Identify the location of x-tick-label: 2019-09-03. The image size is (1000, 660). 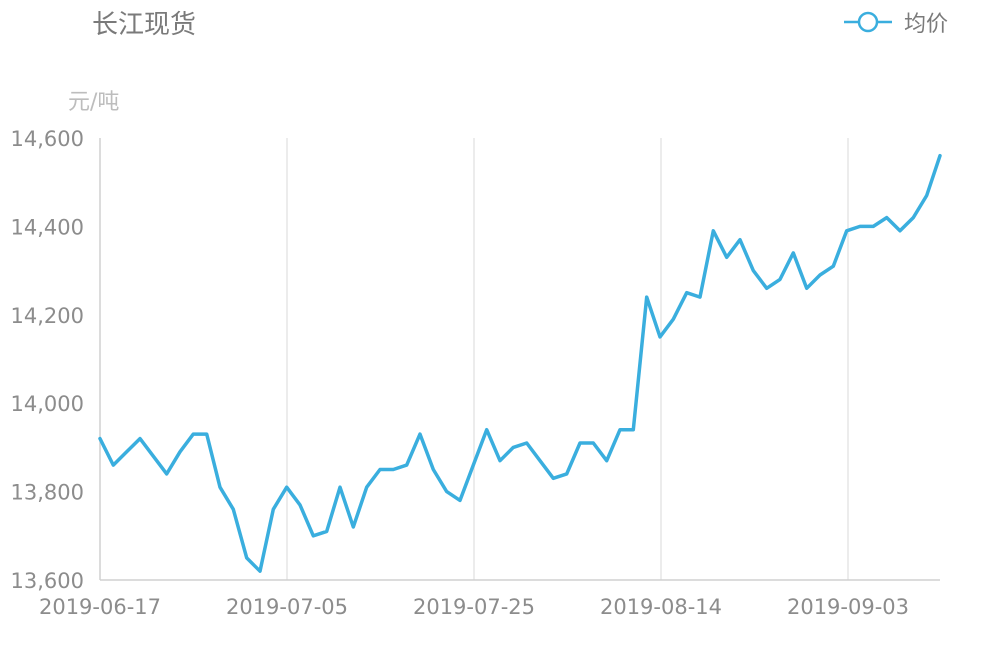
(848, 607).